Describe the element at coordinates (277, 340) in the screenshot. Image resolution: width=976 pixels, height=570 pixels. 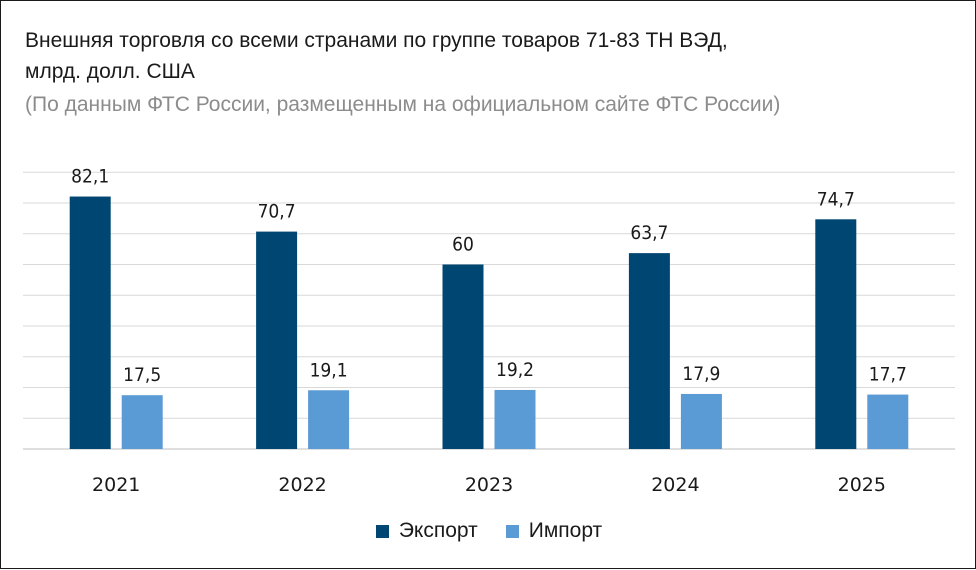
I see `bar-export-2022` at that location.